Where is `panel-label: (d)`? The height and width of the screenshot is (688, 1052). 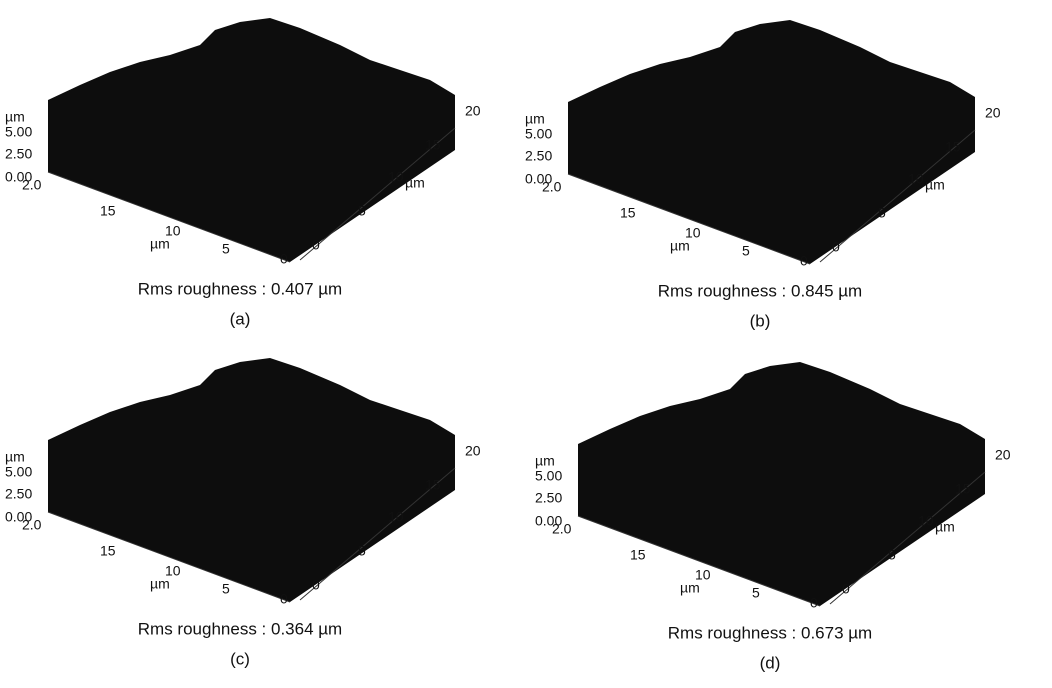 panel-label: (d) is located at coordinates (770, 662).